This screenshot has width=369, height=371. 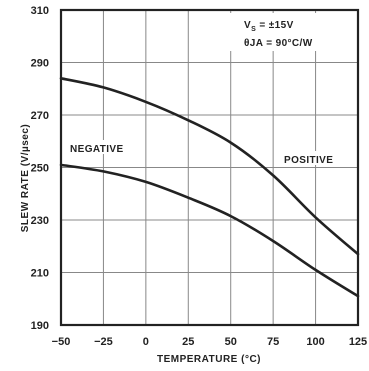 I want to click on series-label-positive: POSITIVE, so click(x=308, y=160).